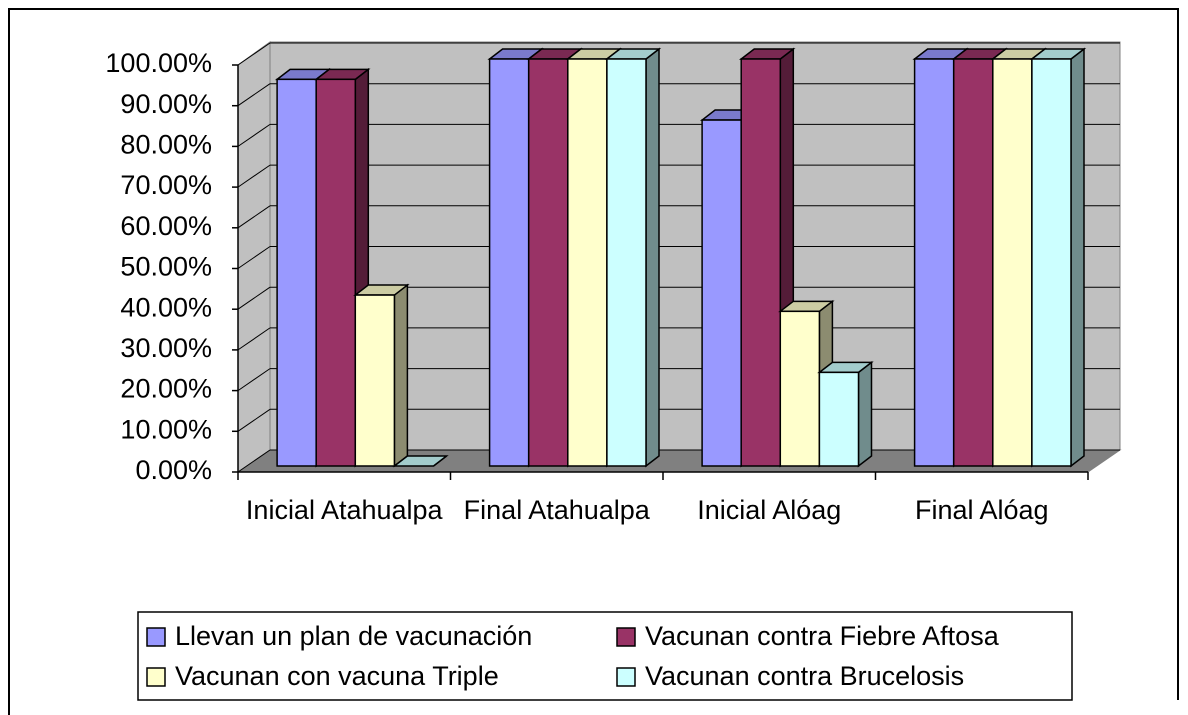  I want to click on x-tick-label: Inicial Alóag, so click(769, 510).